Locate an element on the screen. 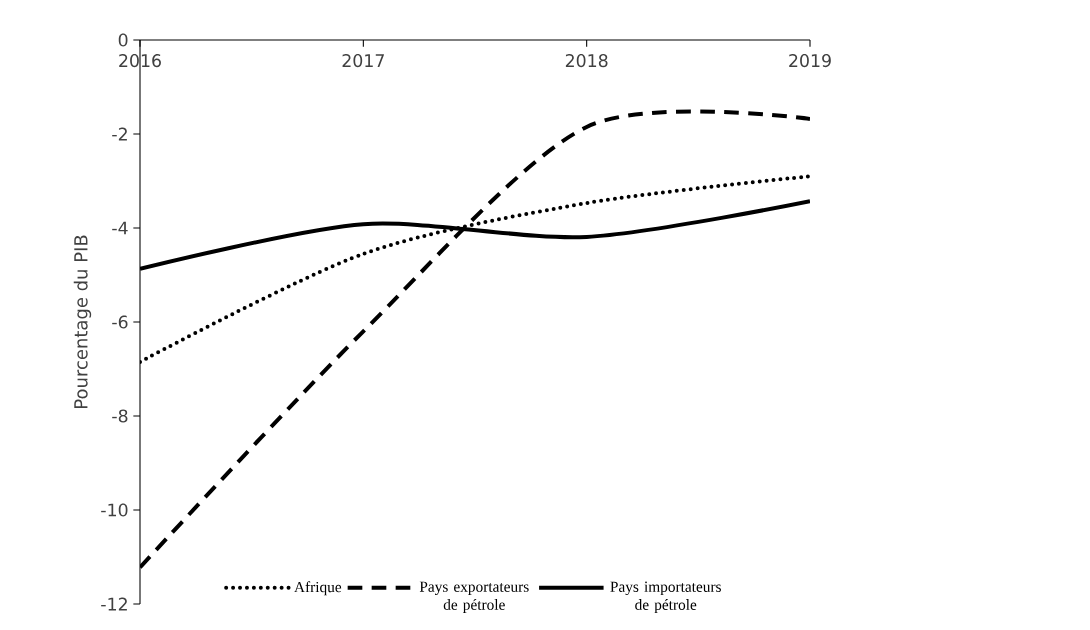 This screenshot has height=630, width=1090. y-tick-label: -12 is located at coordinates (114, 604).